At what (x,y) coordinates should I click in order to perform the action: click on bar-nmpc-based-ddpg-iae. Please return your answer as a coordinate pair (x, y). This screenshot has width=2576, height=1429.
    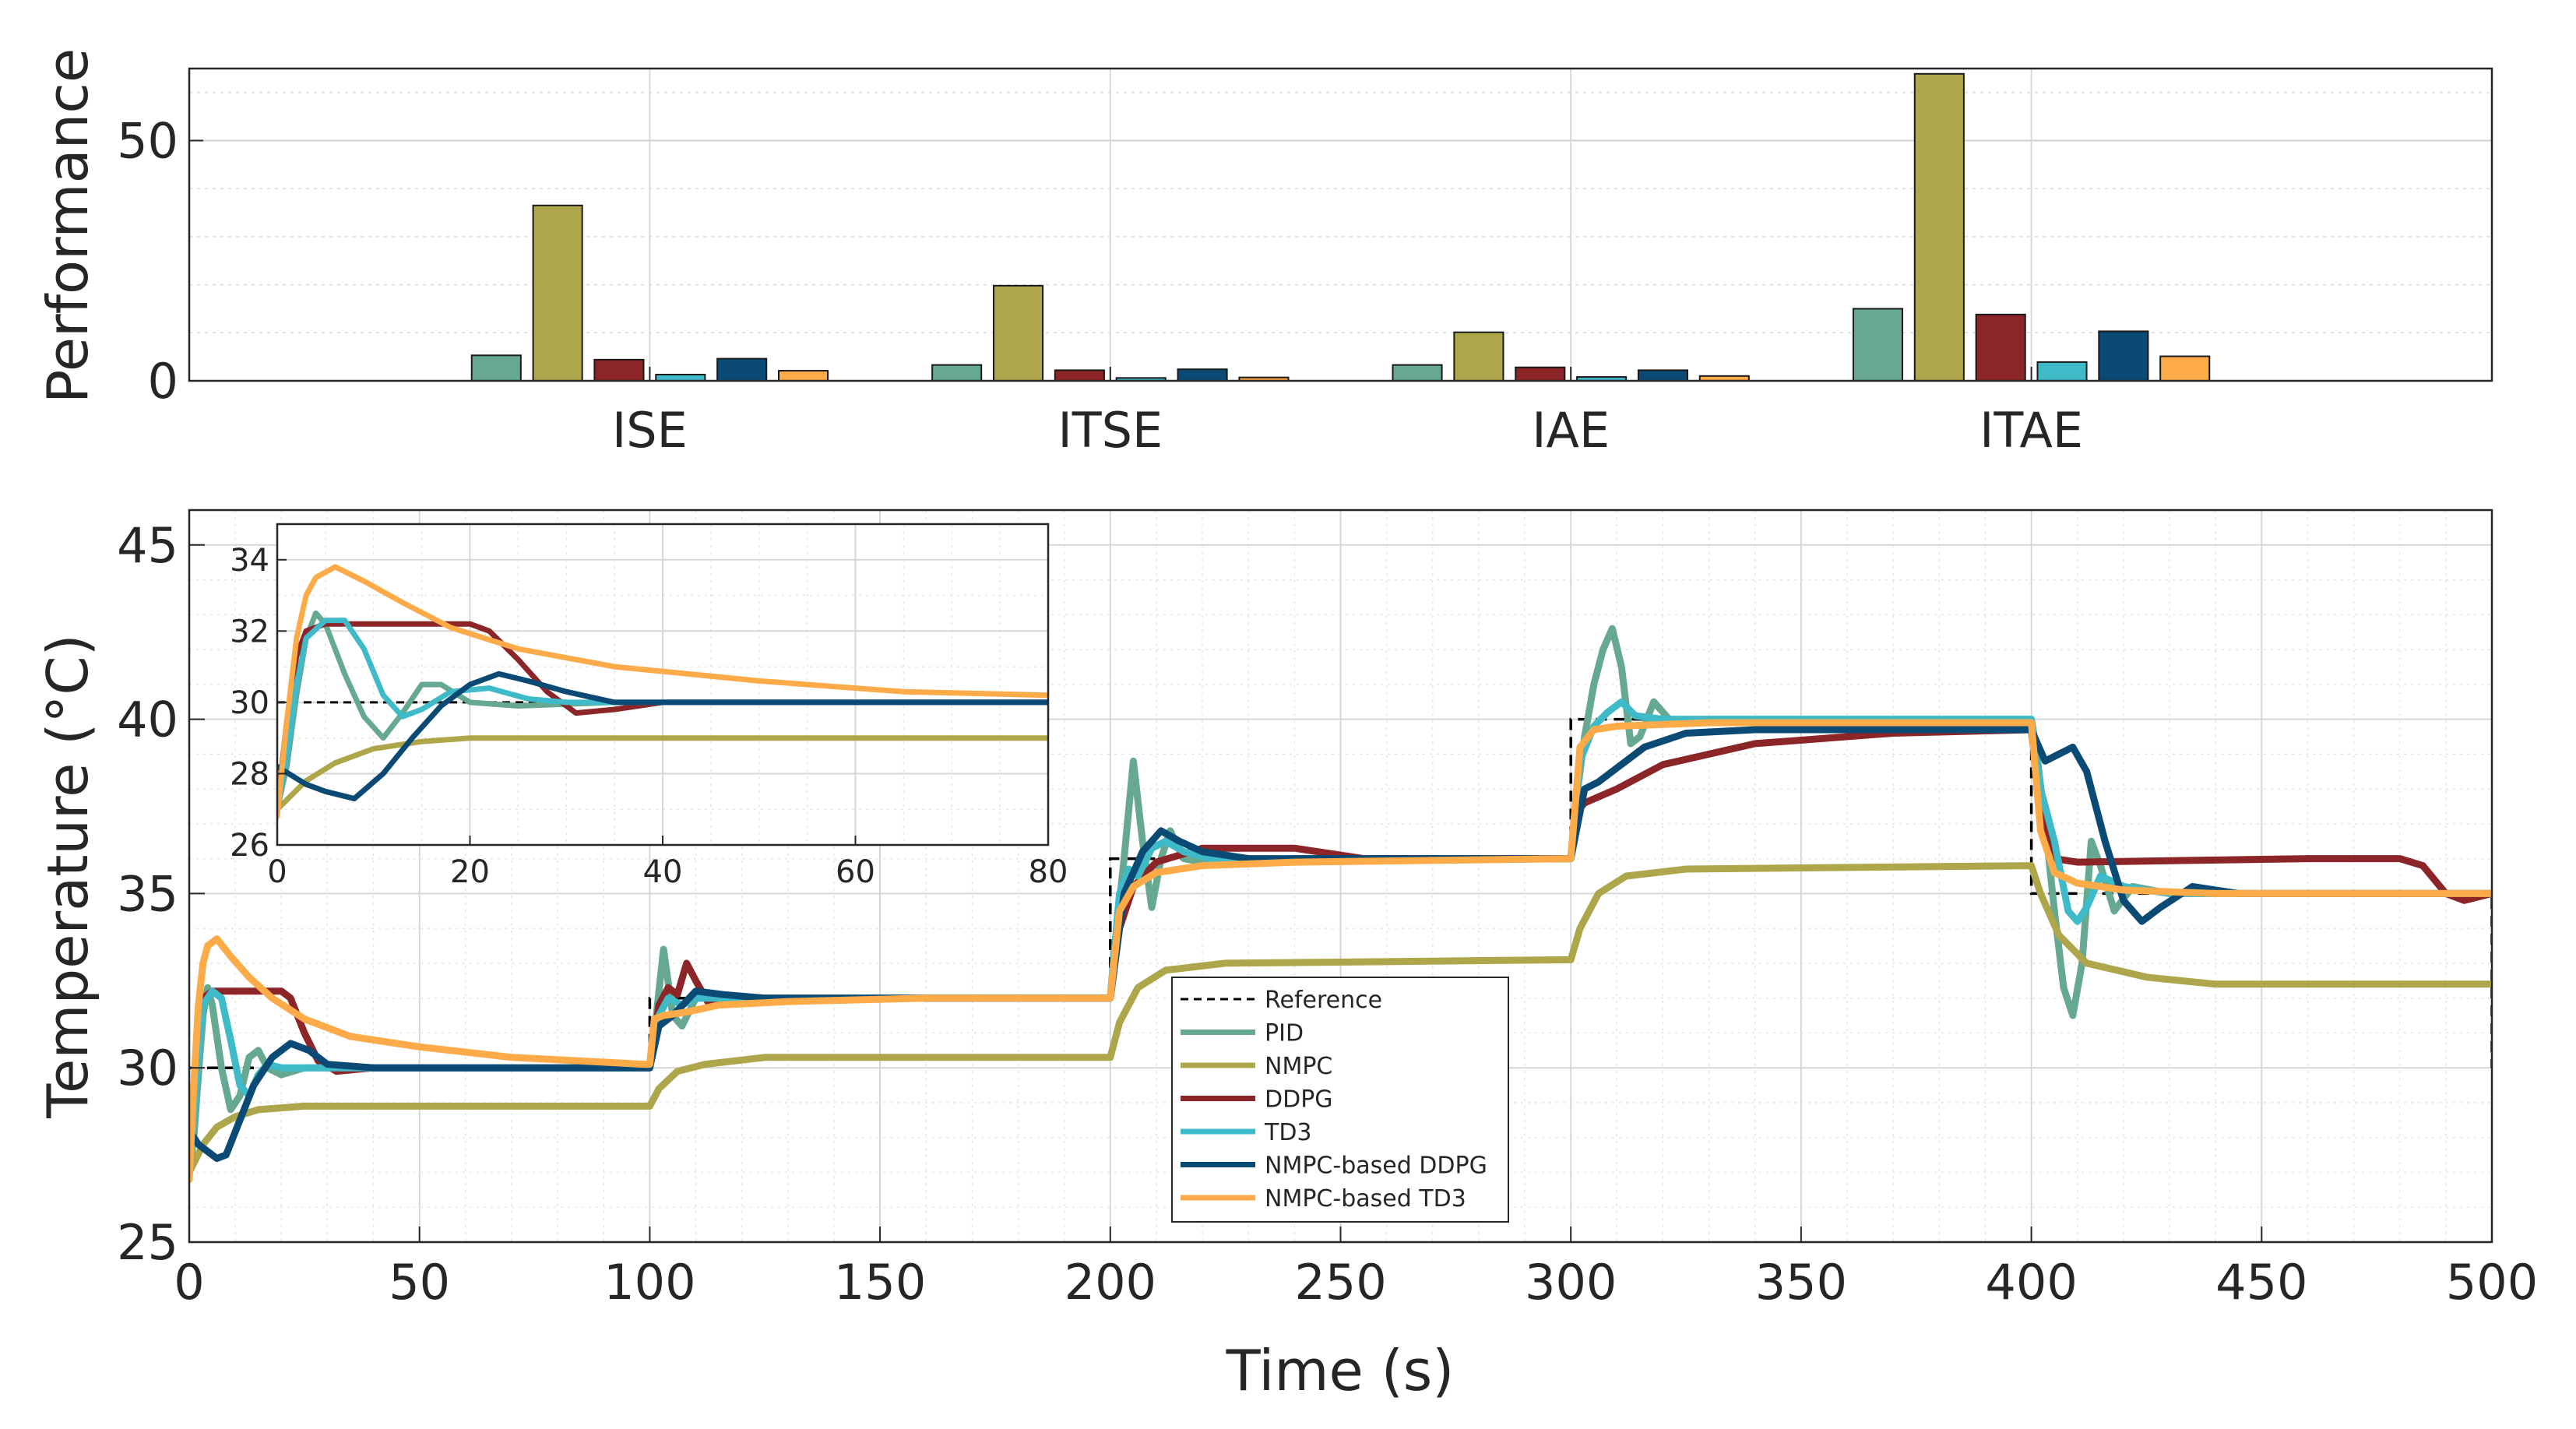
    Looking at the image, I should click on (1663, 375).